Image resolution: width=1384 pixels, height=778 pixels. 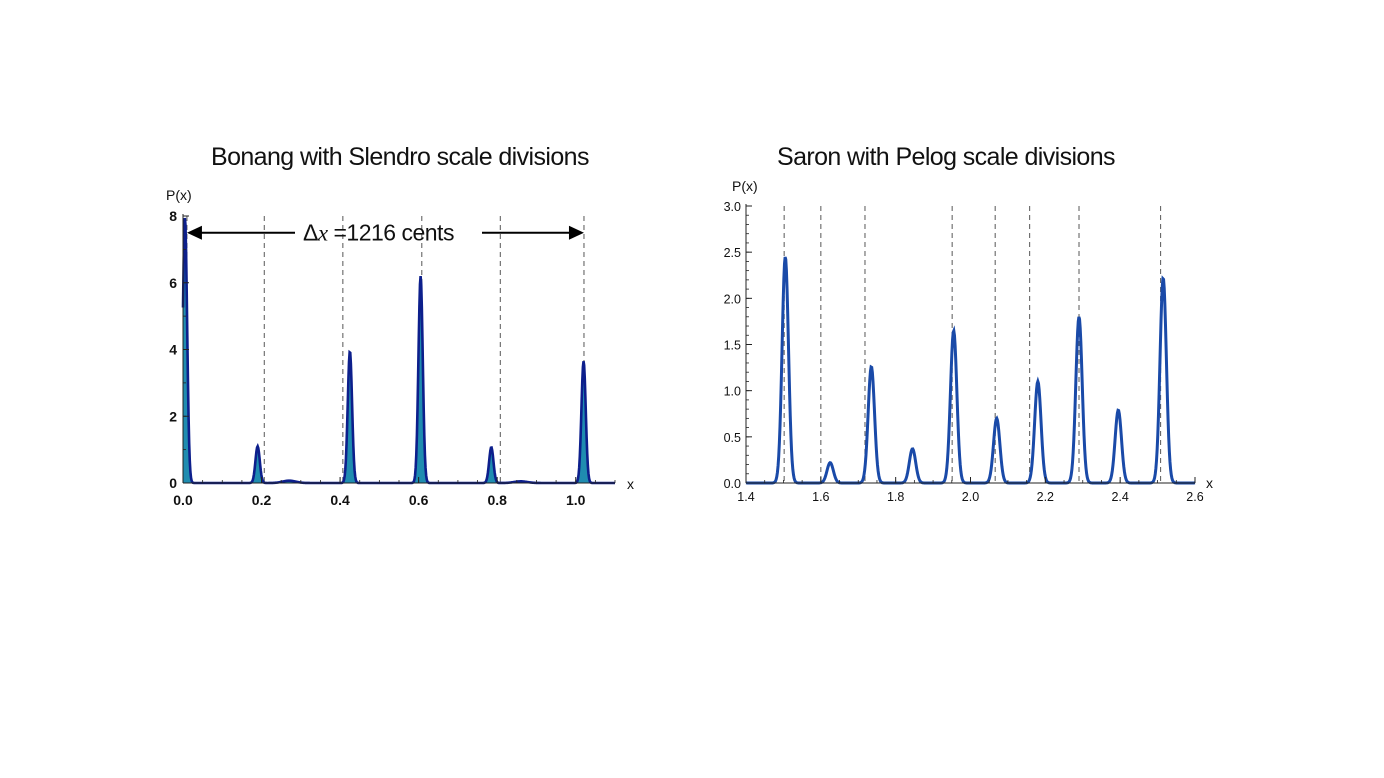 I want to click on x-tick-label: 1.6, so click(x=820, y=497).